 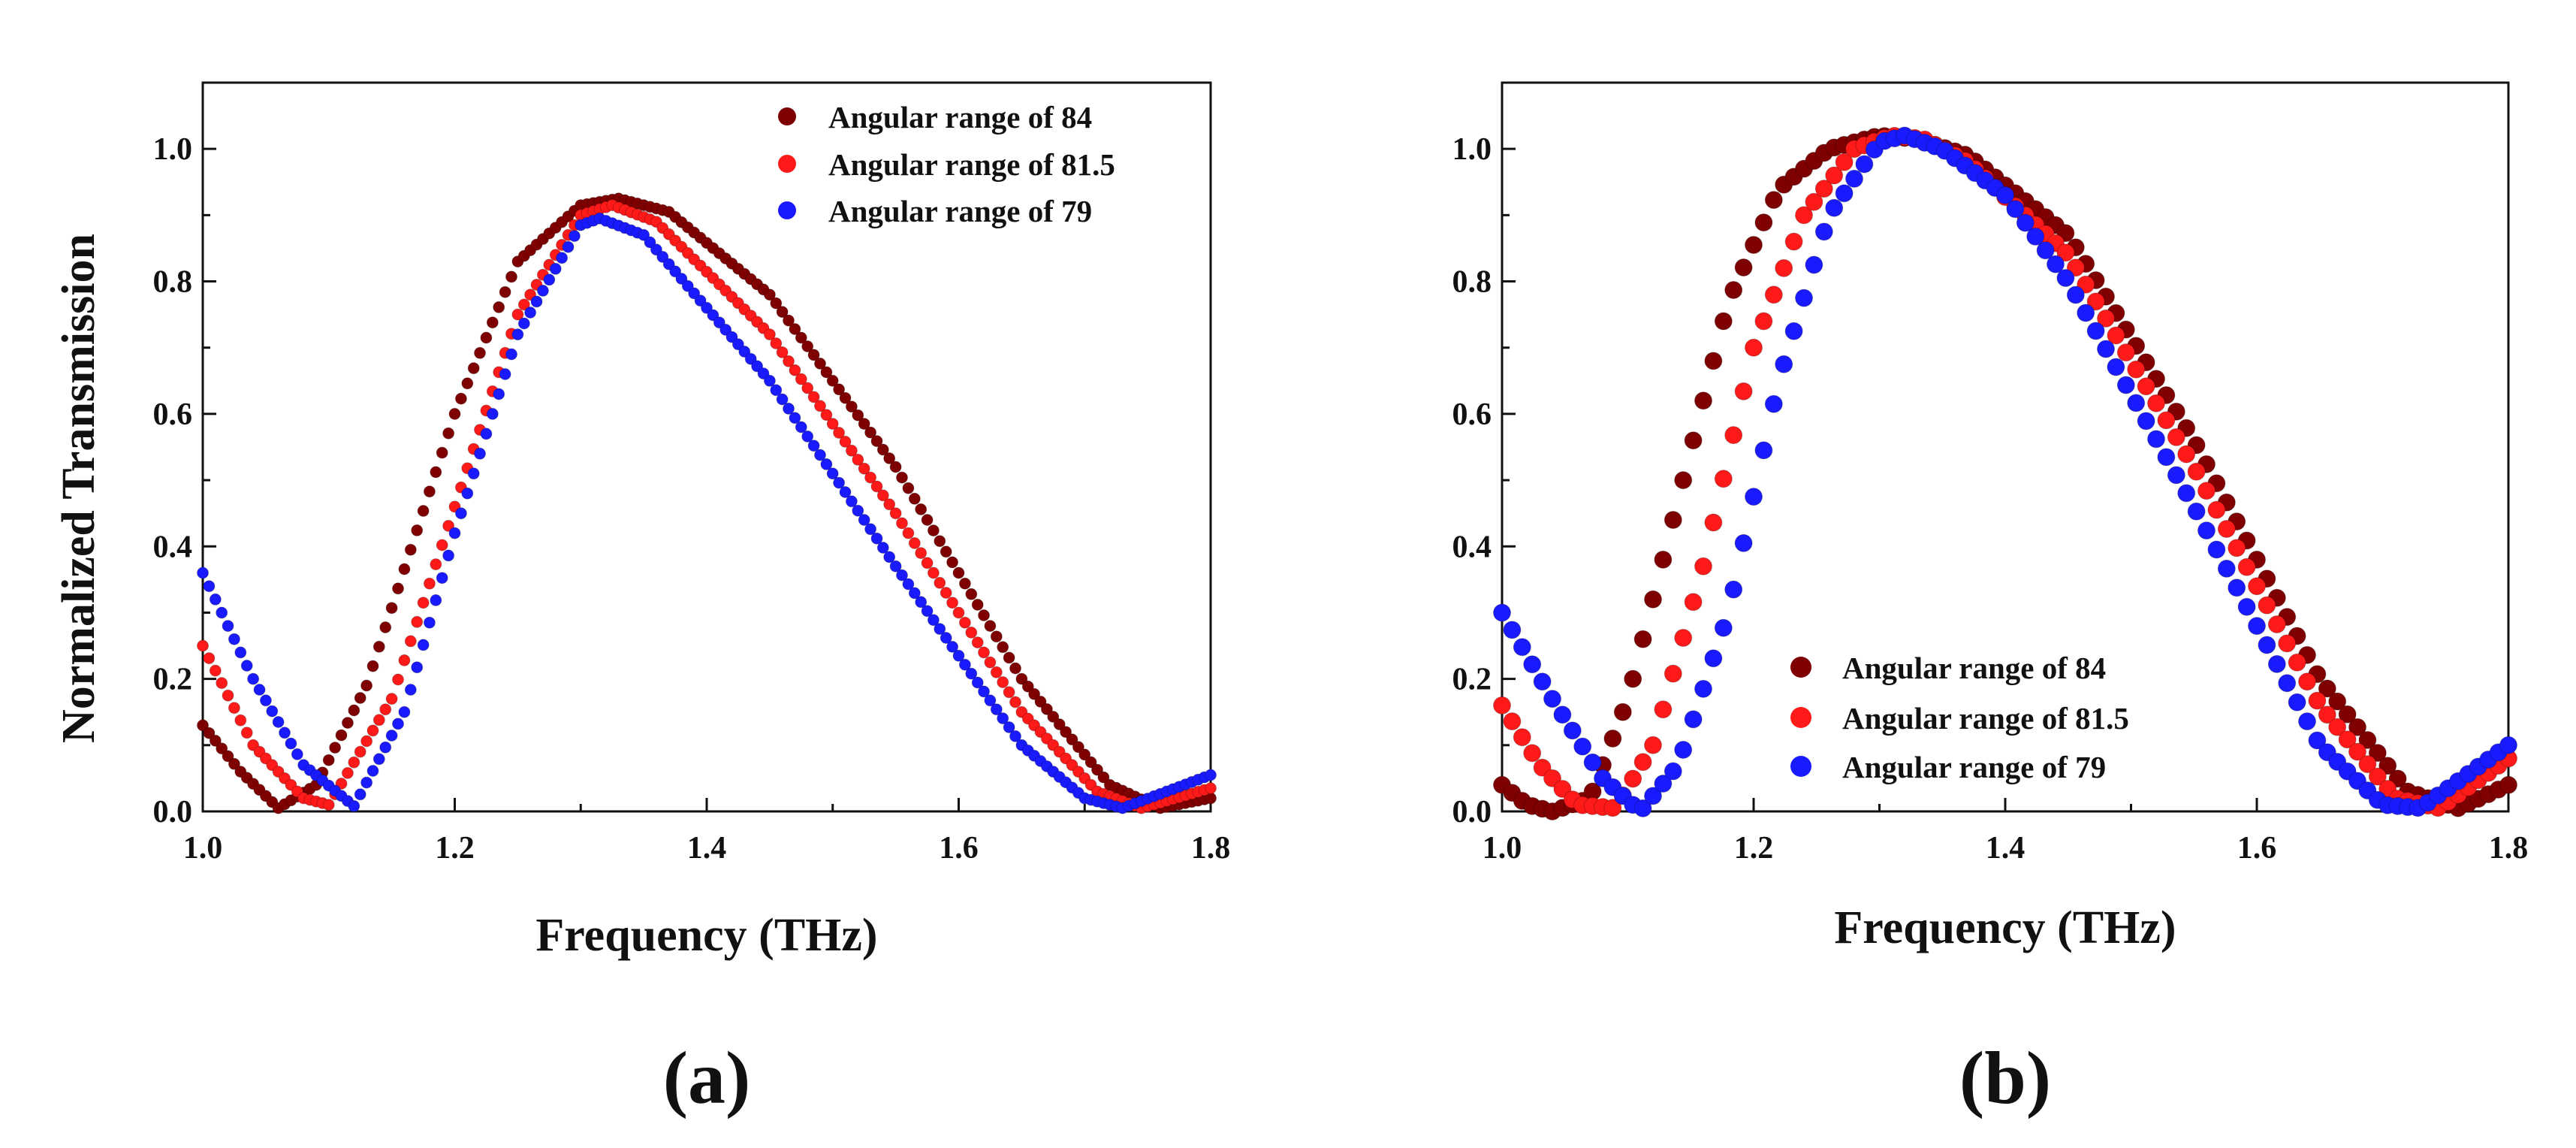 What do you see at coordinates (173, 680) in the screenshot?
I see `y-tick-label: 0.2` at bounding box center [173, 680].